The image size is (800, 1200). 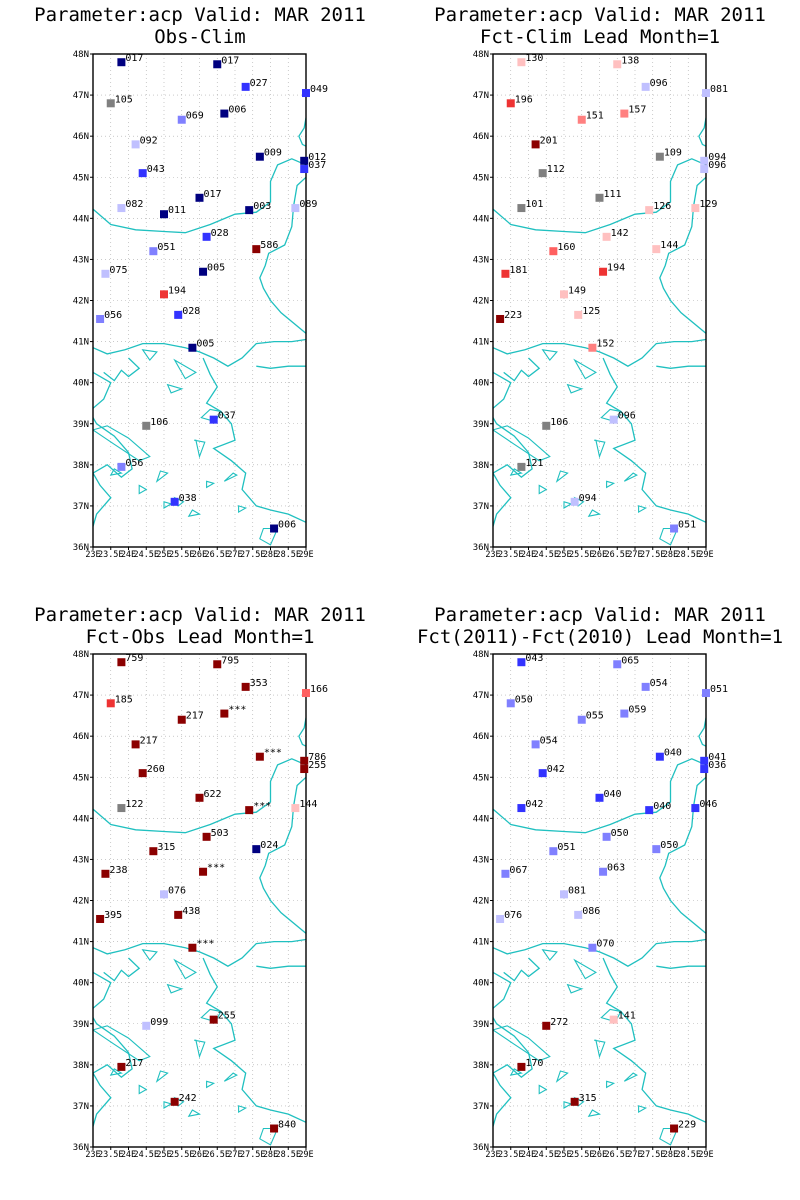 What do you see at coordinates (481, 137) in the screenshot?
I see `lat-tick-label: 46N` at bounding box center [481, 137].